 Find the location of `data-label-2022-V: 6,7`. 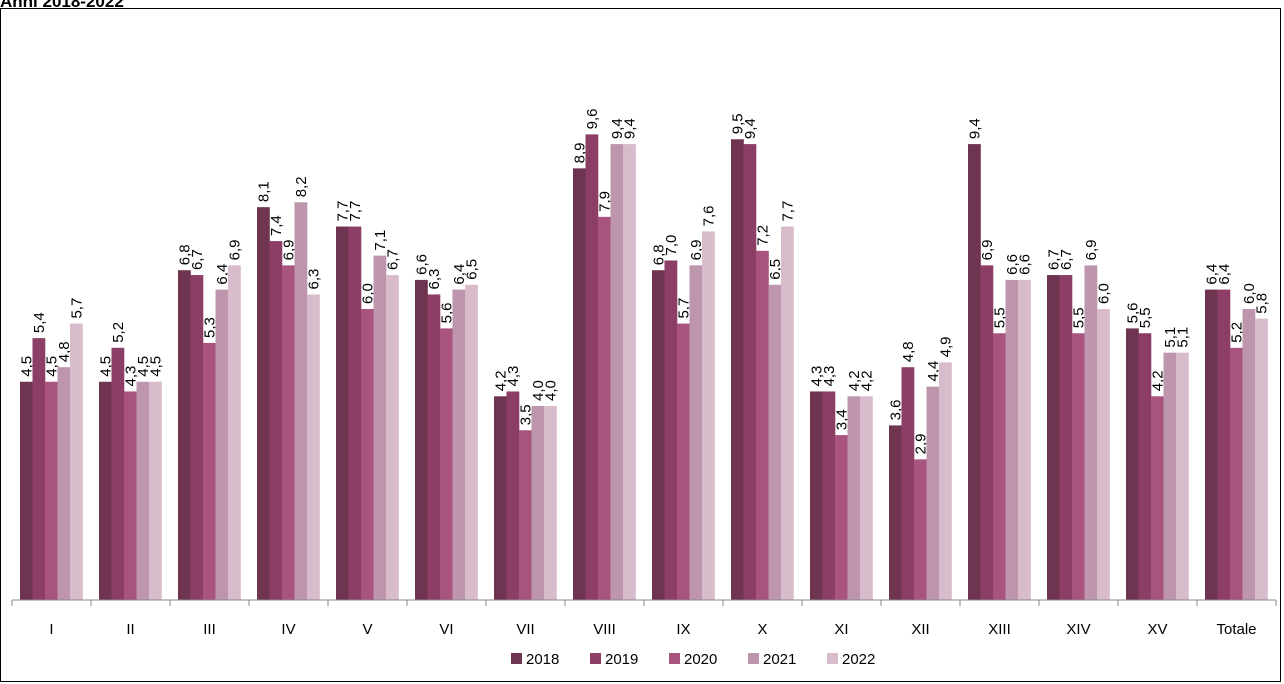

data-label-2022-V: 6,7 is located at coordinates (392, 259).